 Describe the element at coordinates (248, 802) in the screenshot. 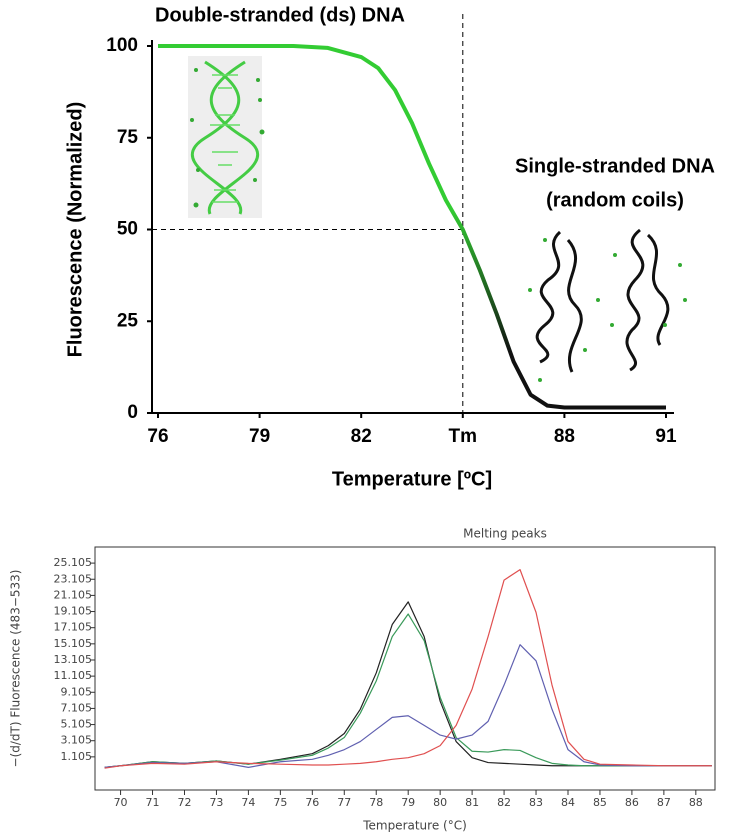

I see `x-tick-label: 74` at that location.